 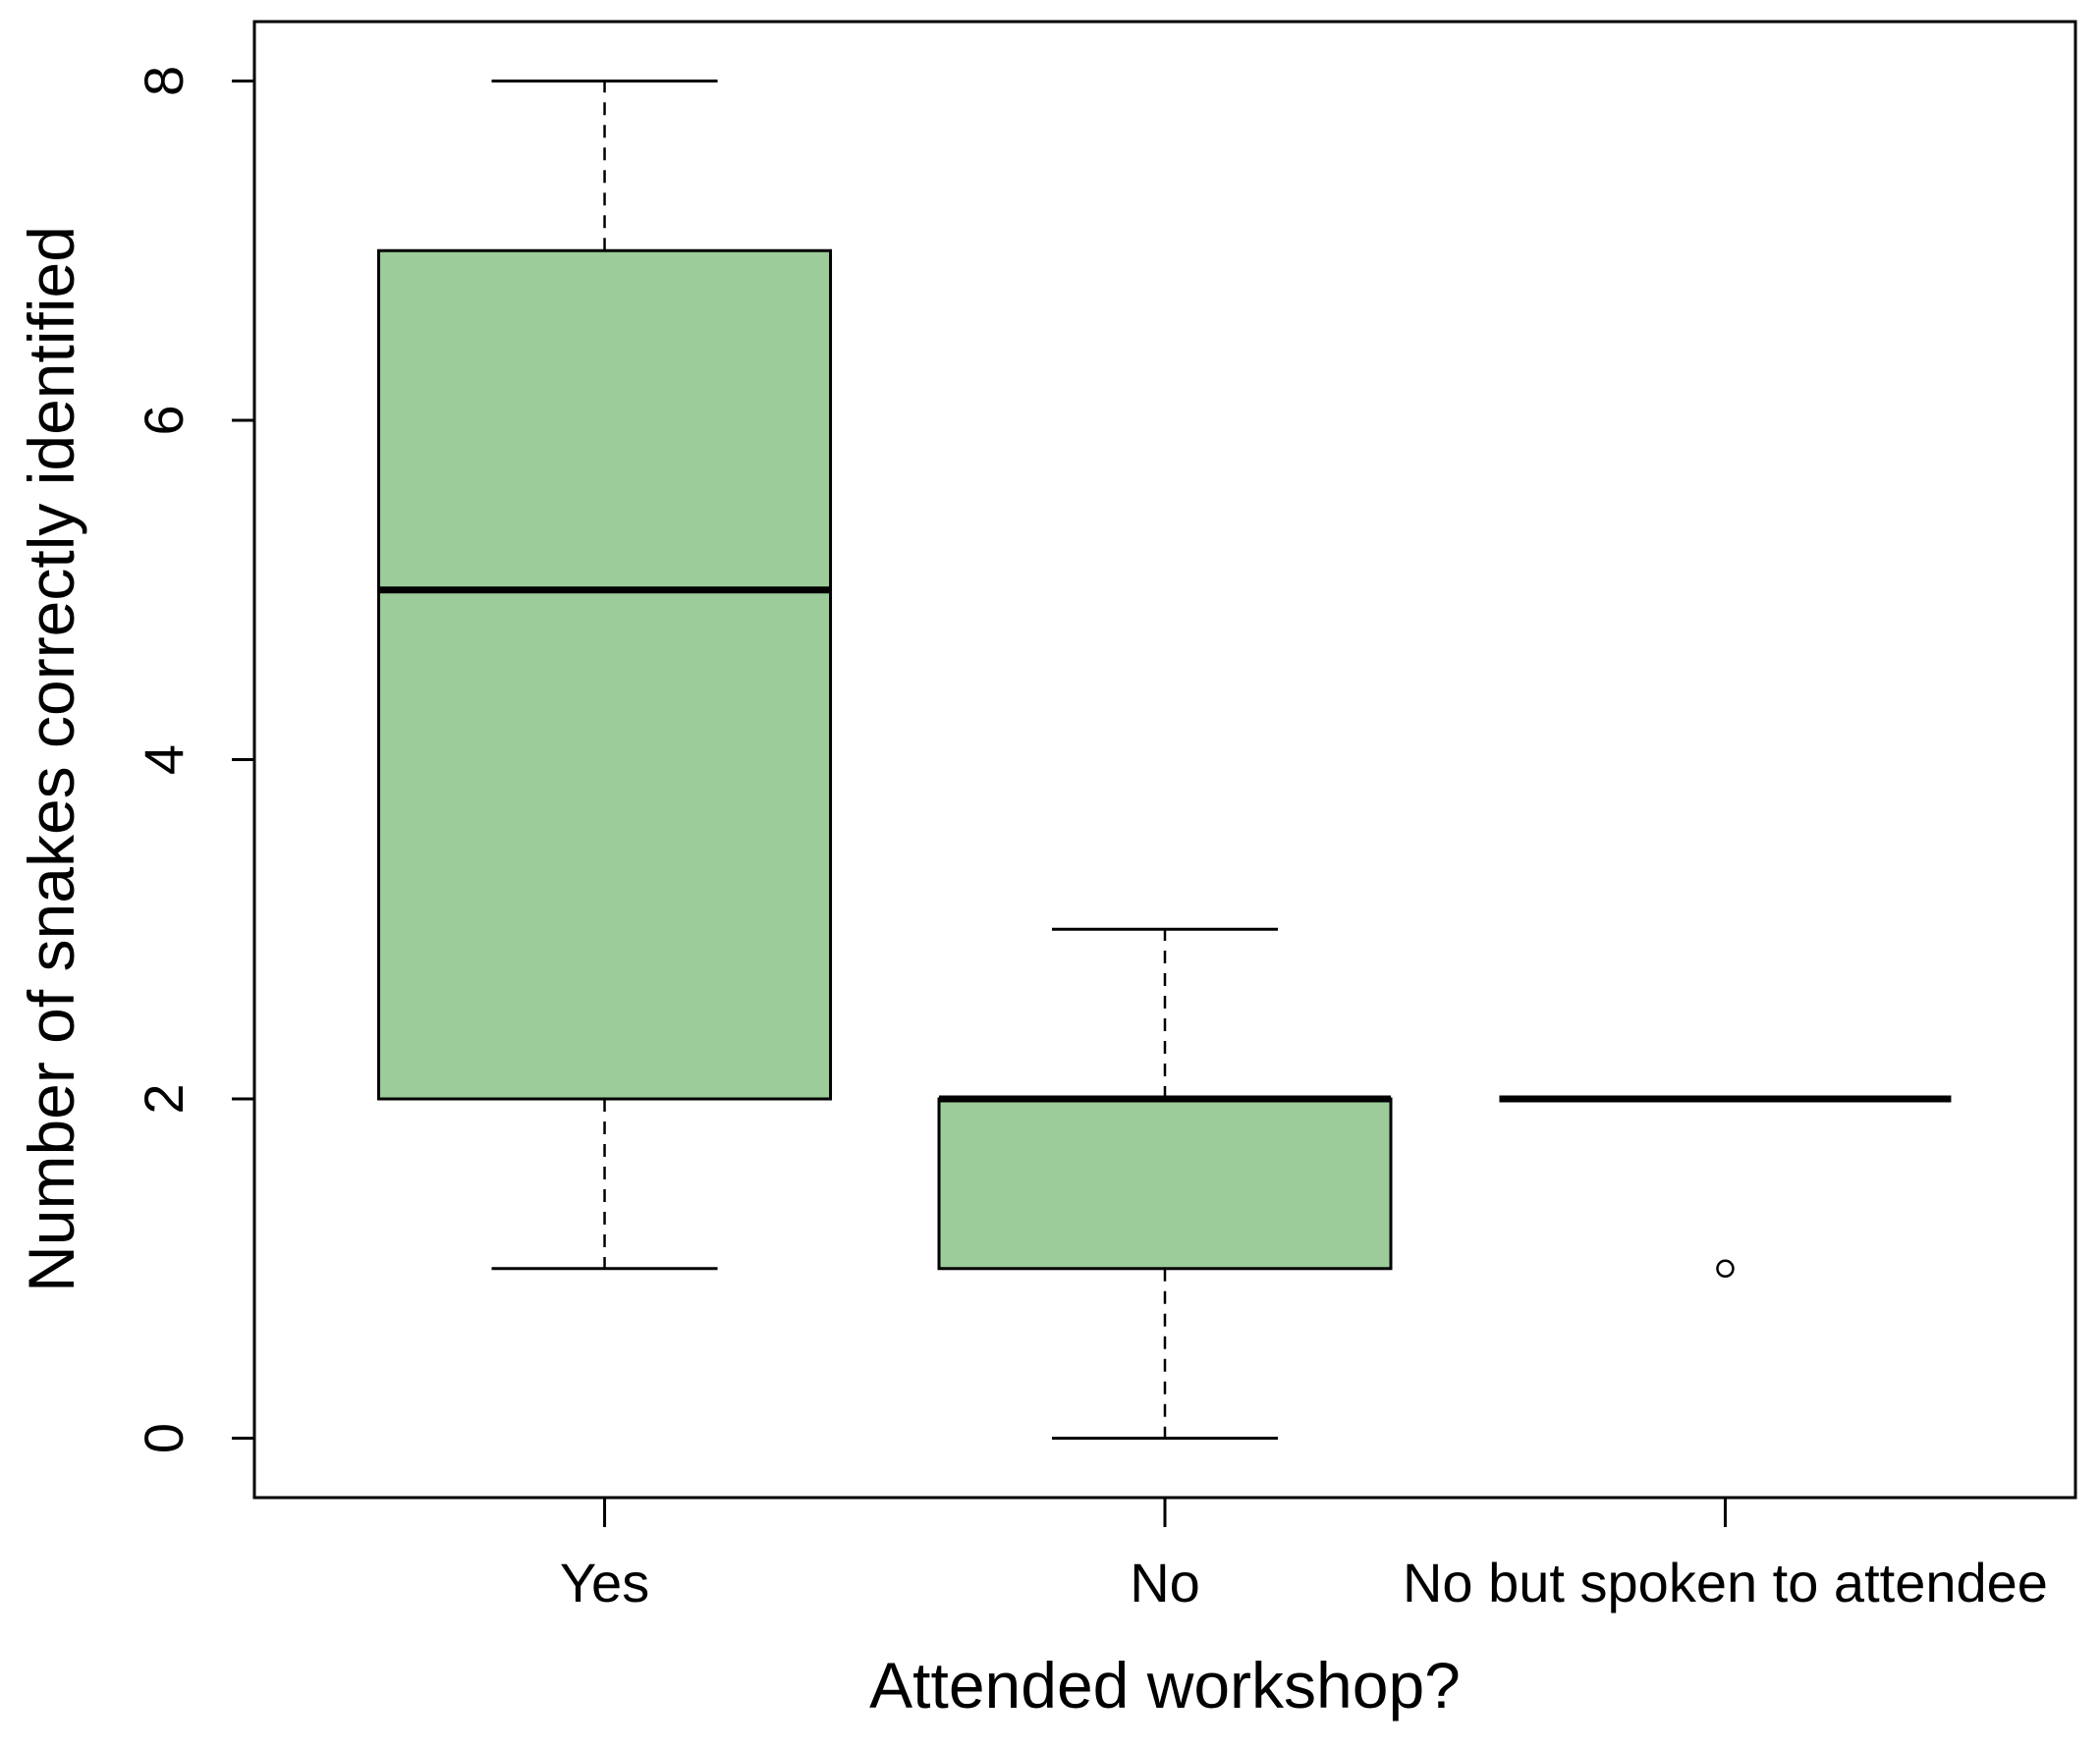 What do you see at coordinates (1725, 1269) in the screenshot?
I see `outlier-point` at bounding box center [1725, 1269].